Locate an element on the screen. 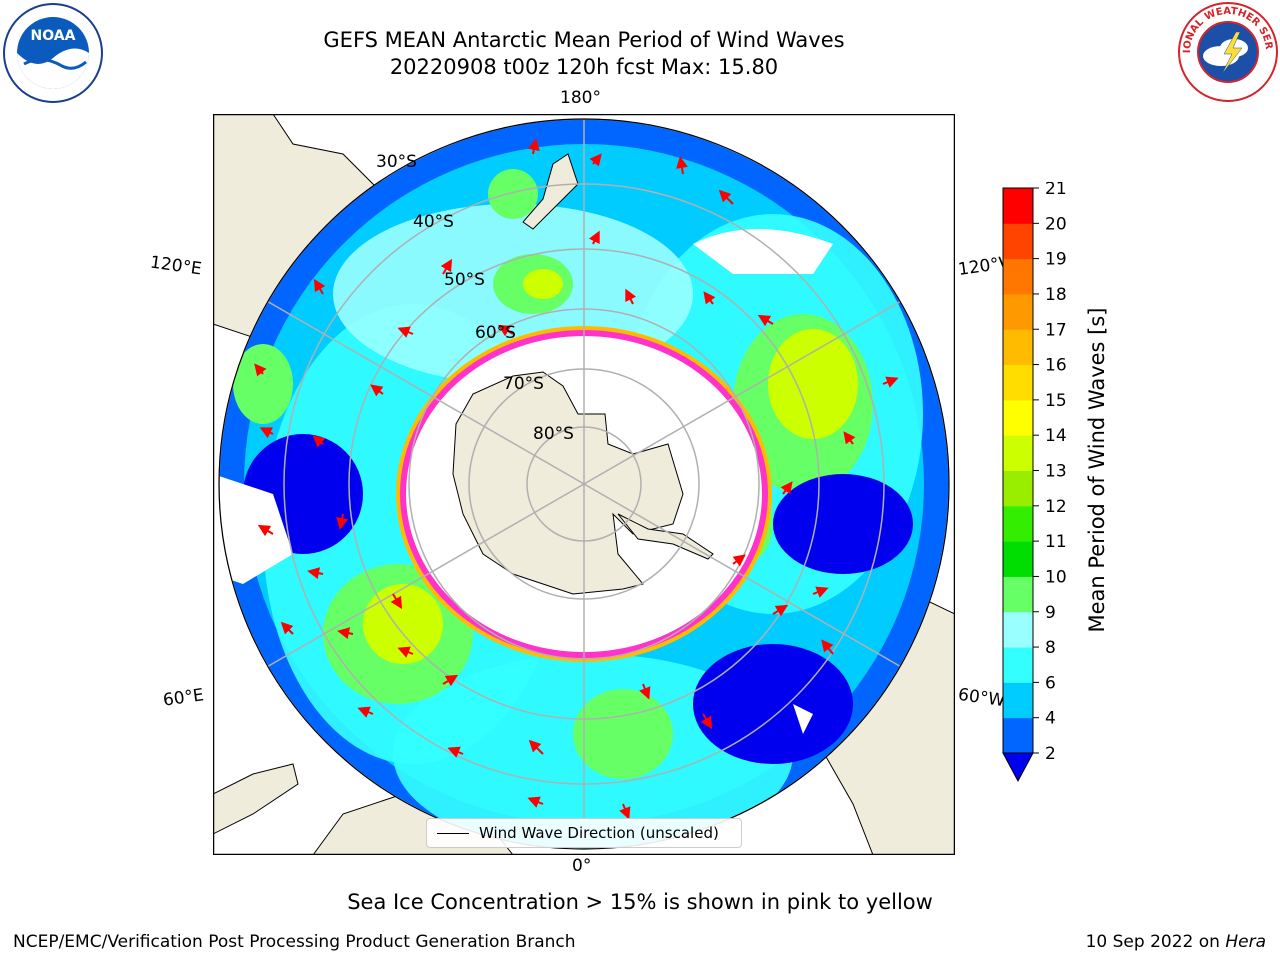 This screenshot has width=1280, height=960. lat-label-70s: 70°S is located at coordinates (523, 384).